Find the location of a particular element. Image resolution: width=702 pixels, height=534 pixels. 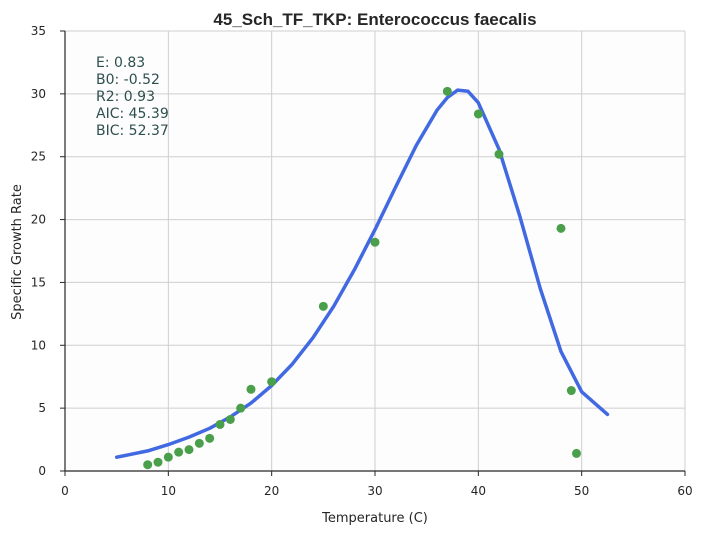

x-tick-label: 20 is located at coordinates (271, 491).